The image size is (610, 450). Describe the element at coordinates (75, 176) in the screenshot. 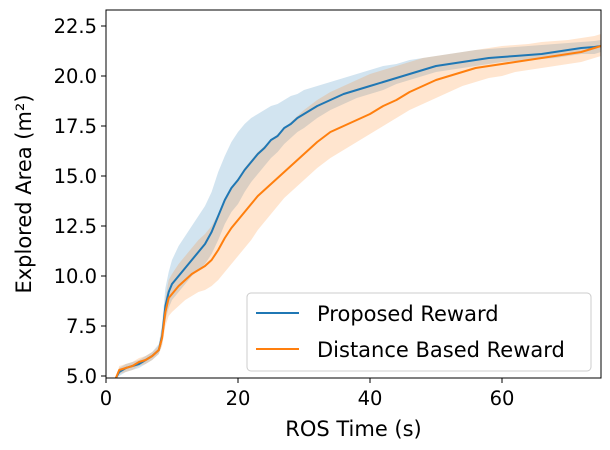

I see `y-tick-label: 15.0` at that location.